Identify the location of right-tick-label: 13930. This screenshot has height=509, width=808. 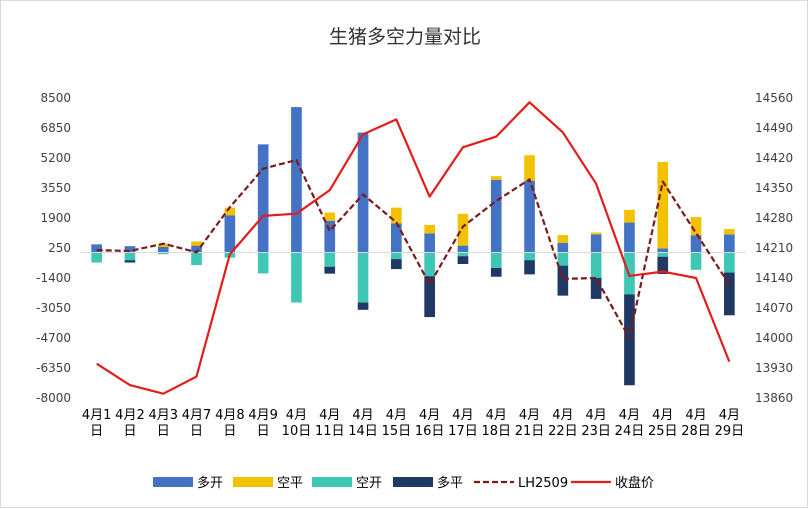
(774, 368).